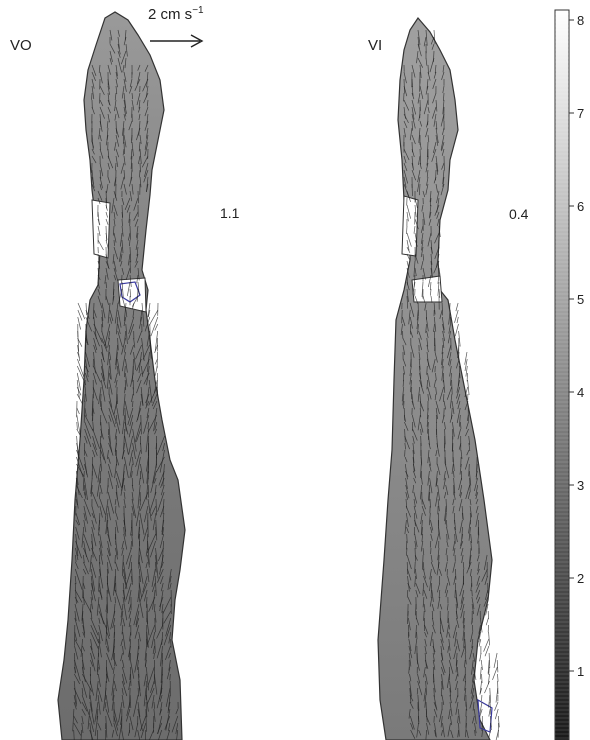 Image resolution: width=590 pixels, height=740 pixels. What do you see at coordinates (576, 346) in the screenshot?
I see `colorbar-ticks: 8 7 6 5 4 3 2 1` at bounding box center [576, 346].